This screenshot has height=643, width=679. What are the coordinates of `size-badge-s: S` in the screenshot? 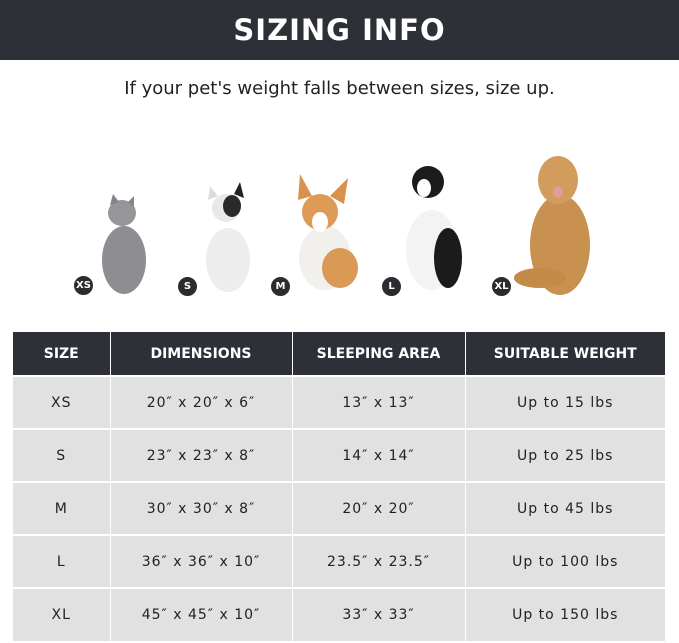 It's located at (187, 286).